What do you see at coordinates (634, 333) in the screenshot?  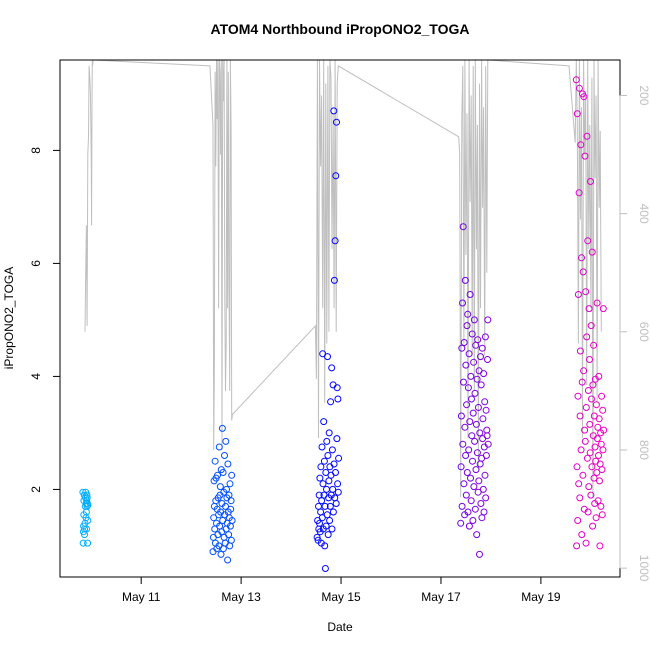 I see `y2-axis: 200 400 600 800 1000` at bounding box center [634, 333].